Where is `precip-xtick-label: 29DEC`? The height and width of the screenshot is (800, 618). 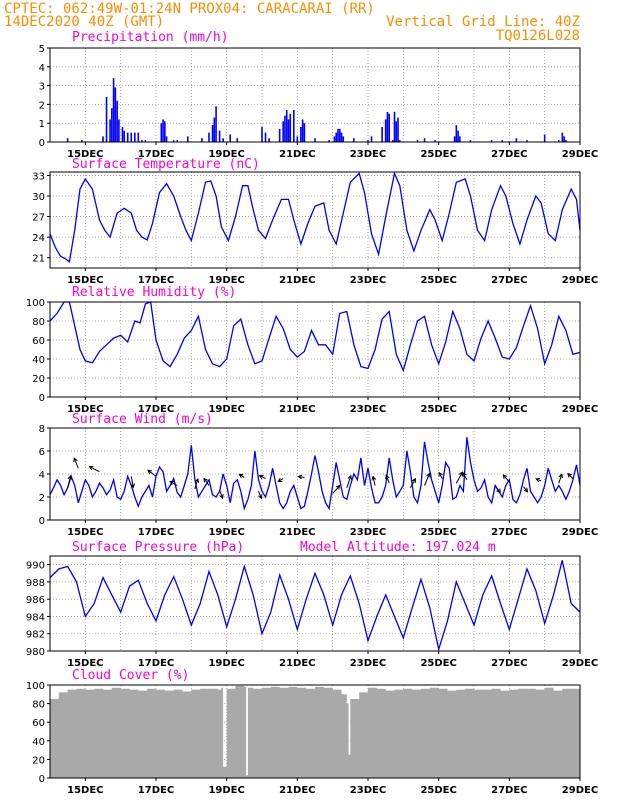
precip-xtick-label: 29DEC is located at coordinates (580, 154).